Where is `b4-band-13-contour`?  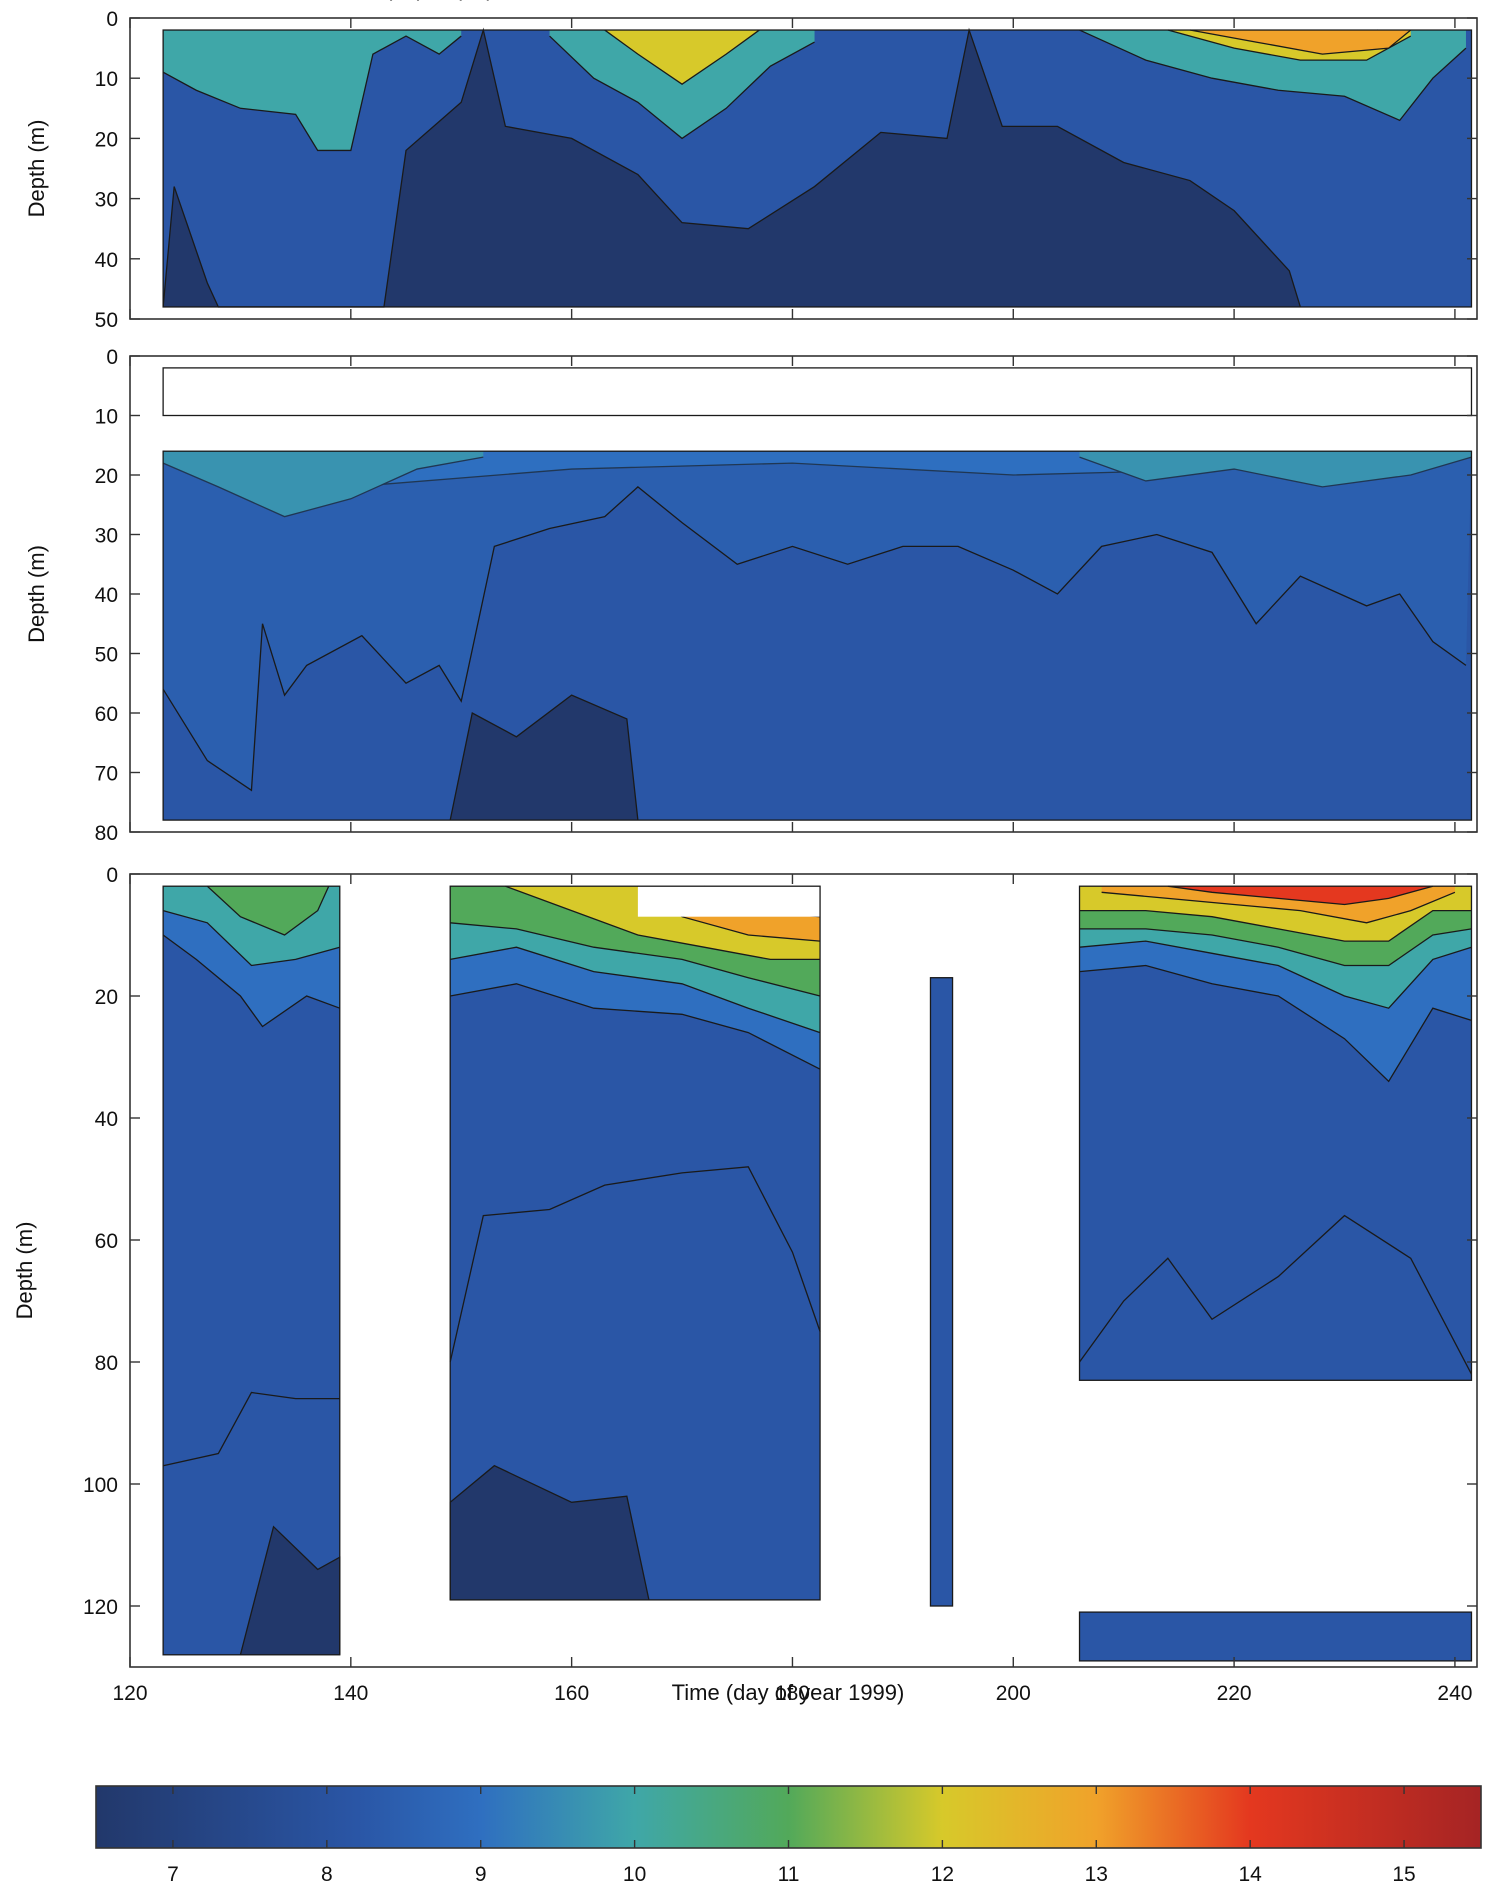
b4-band-13-contour is located at coordinates (1278, 907).